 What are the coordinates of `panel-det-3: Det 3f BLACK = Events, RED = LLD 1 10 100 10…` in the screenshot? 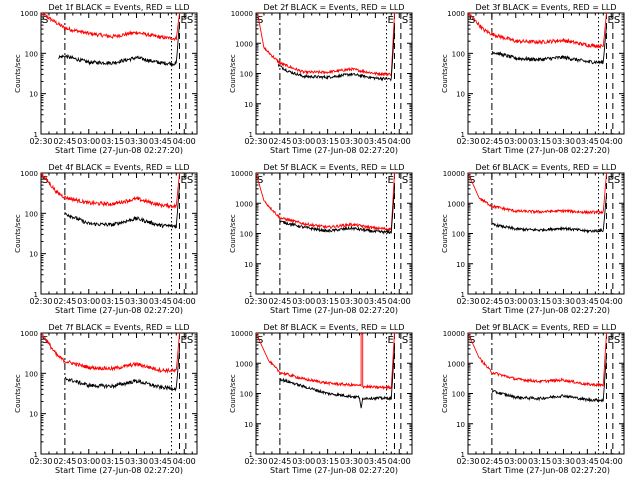 It's located at (533, 79).